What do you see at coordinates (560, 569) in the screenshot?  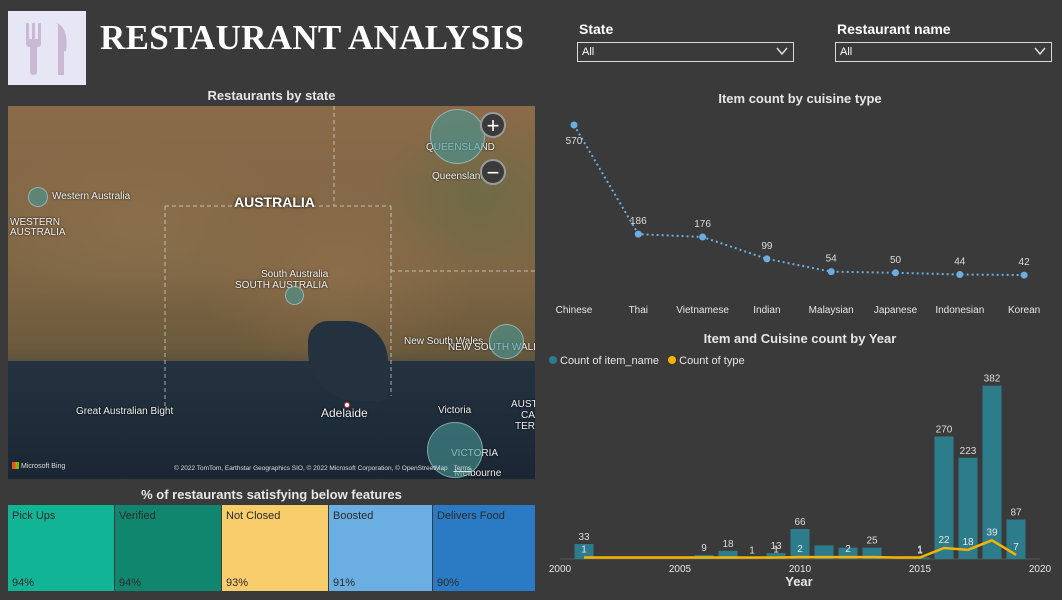 I see `year-tick-label: 2000` at bounding box center [560, 569].